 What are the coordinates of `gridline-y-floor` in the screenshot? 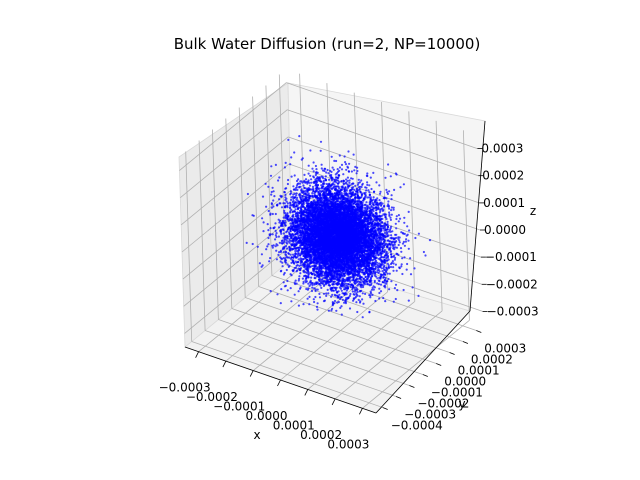 It's located at (367, 308).